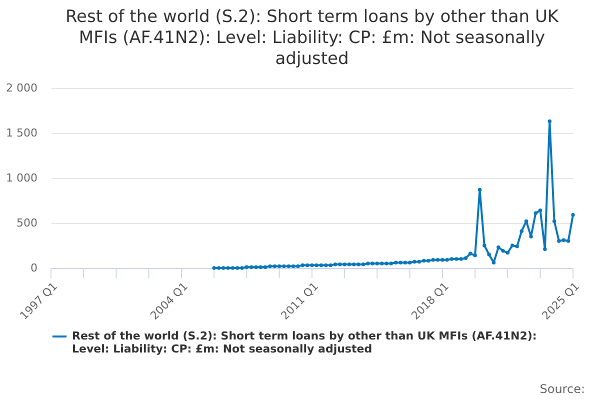  What do you see at coordinates (22, 88) in the screenshot?
I see `y-tick-label: 2 000` at bounding box center [22, 88].